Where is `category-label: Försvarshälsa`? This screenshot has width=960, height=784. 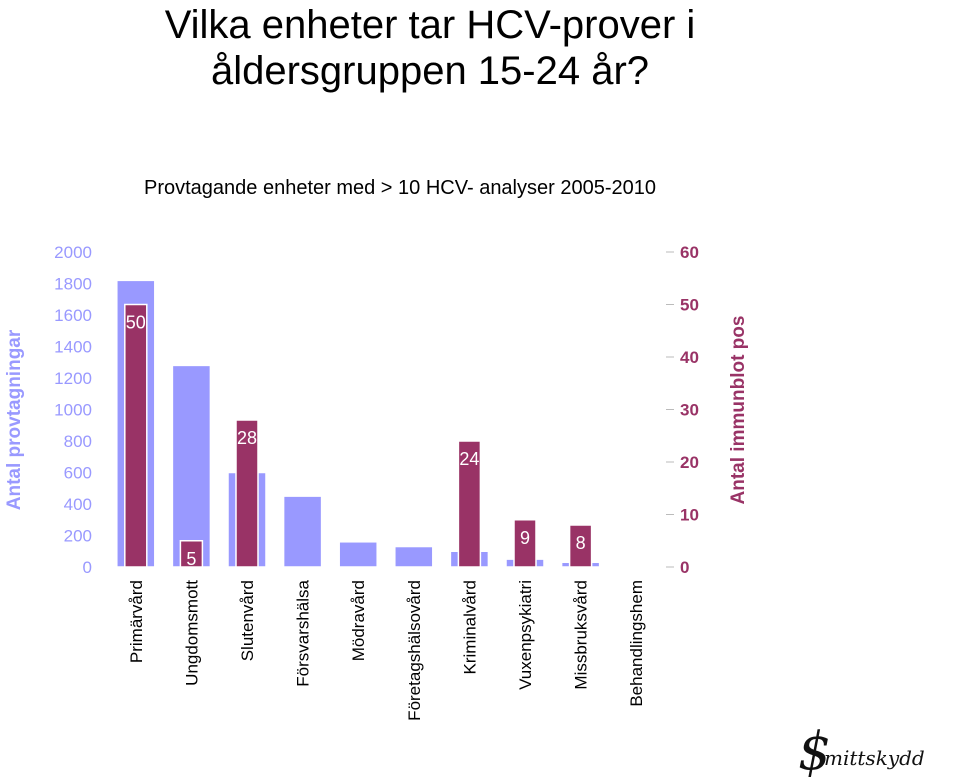 category-label: Försvarshälsa is located at coordinates (303, 632).